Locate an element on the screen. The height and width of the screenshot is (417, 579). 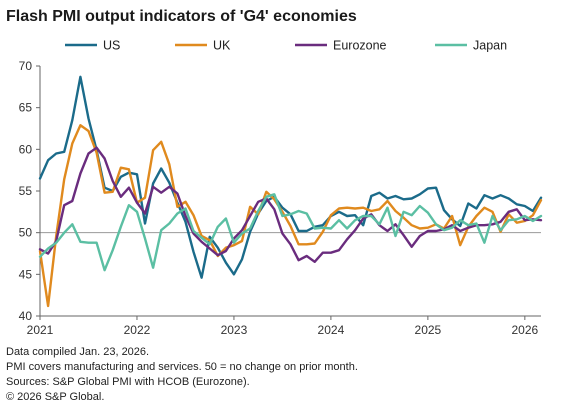
y-tick-label: 65 is located at coordinates (26, 108).